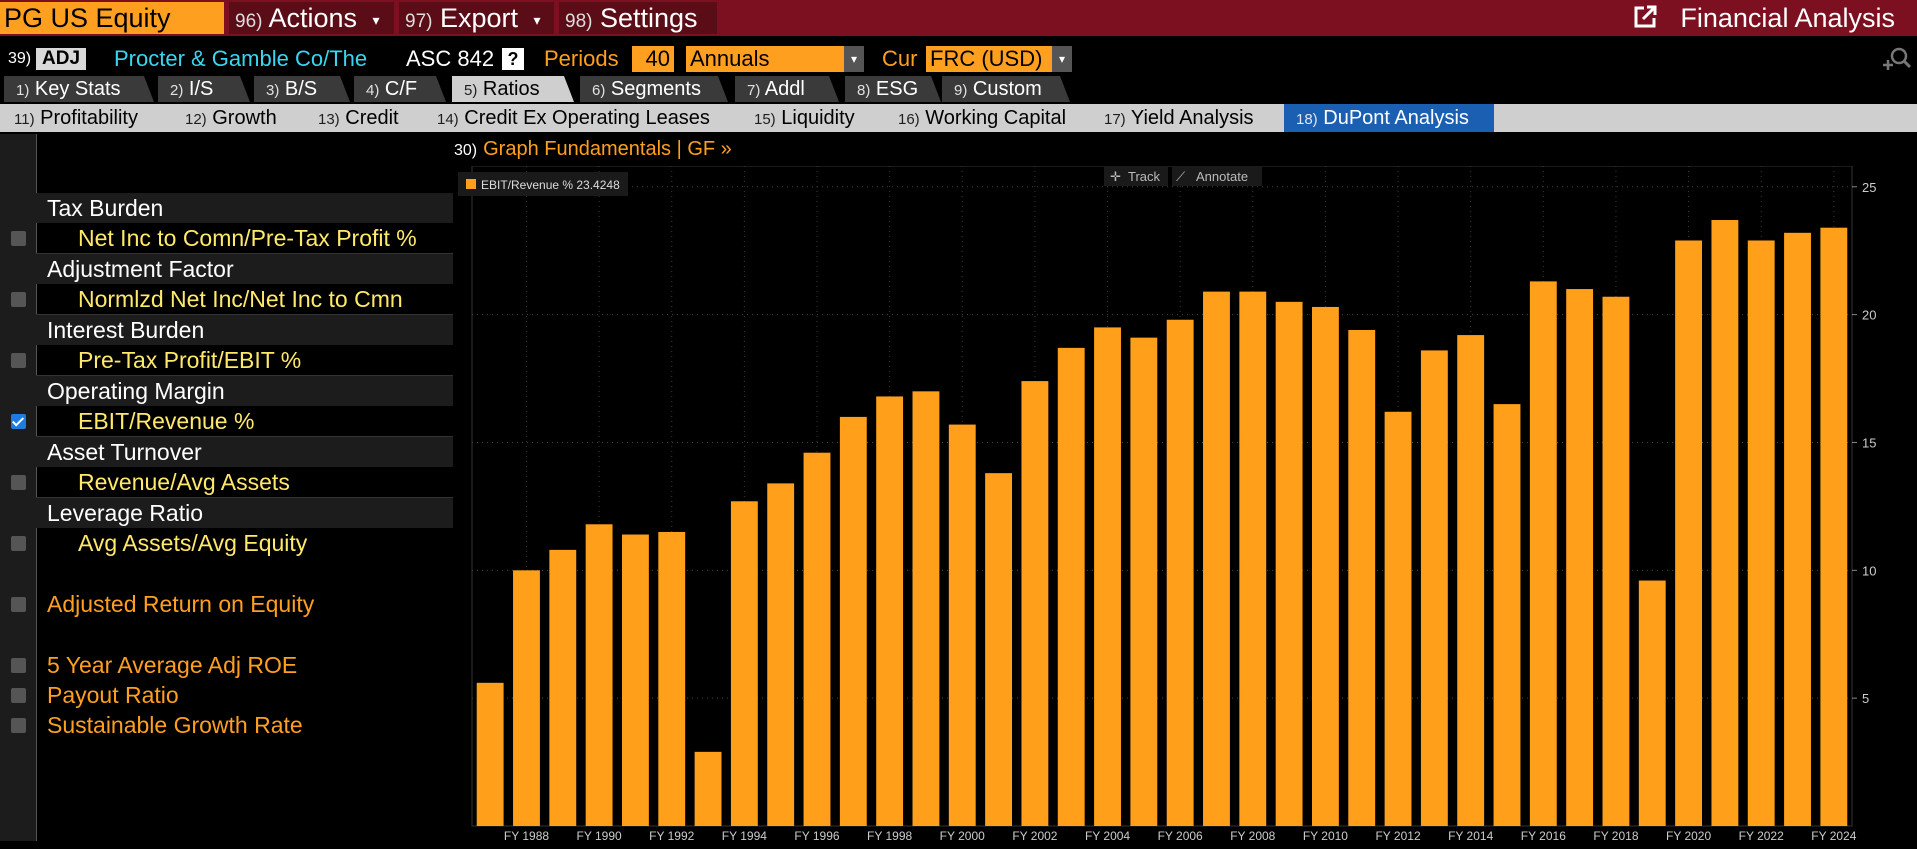  I want to click on x-tick-label: FY 2018, so click(1615, 835).